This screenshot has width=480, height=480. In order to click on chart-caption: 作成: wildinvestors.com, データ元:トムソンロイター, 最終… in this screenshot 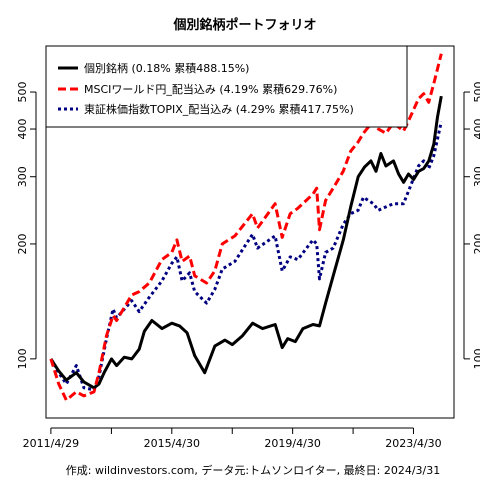, I will do `click(253, 470)`.